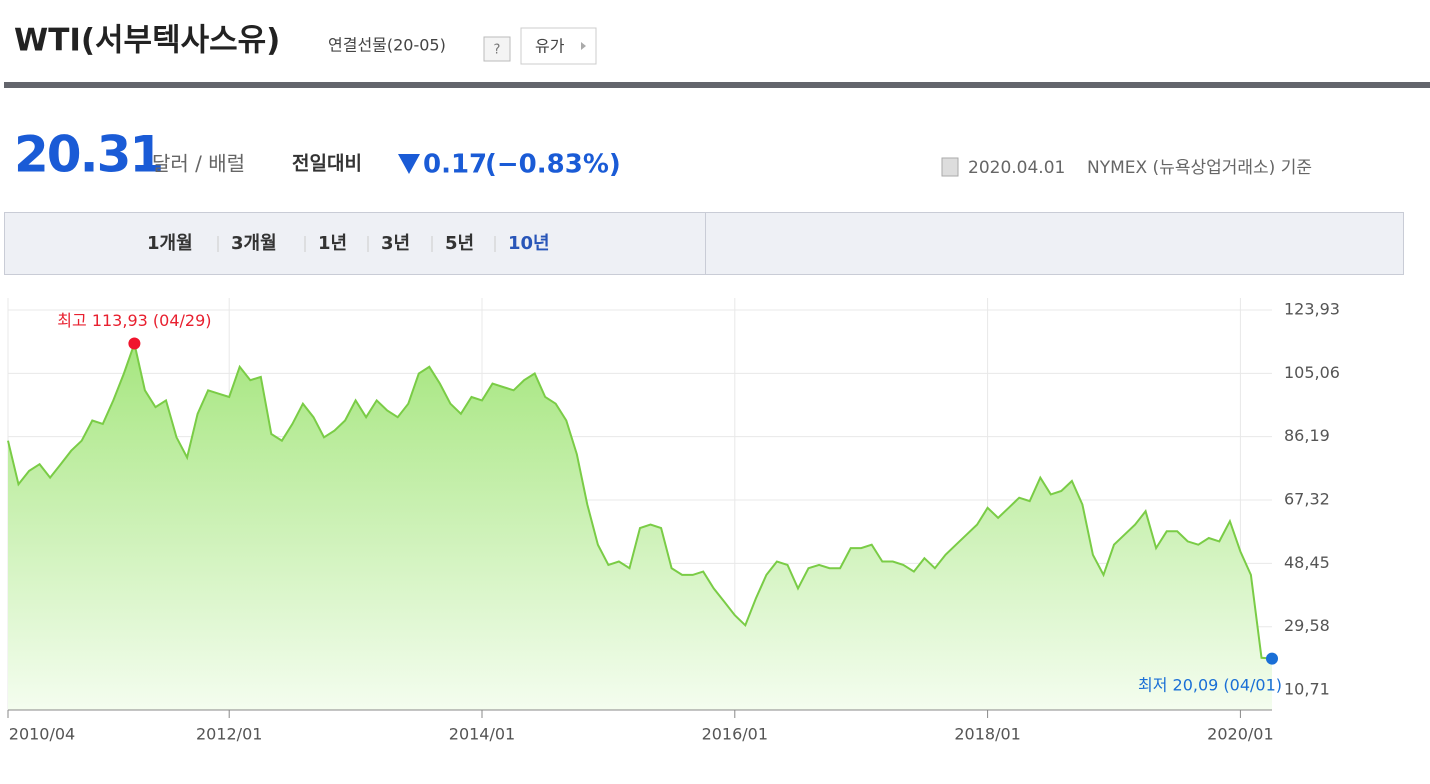 This screenshot has height=784, width=1430. Describe the element at coordinates (332, 243) in the screenshot. I see `tab: 1년` at that location.